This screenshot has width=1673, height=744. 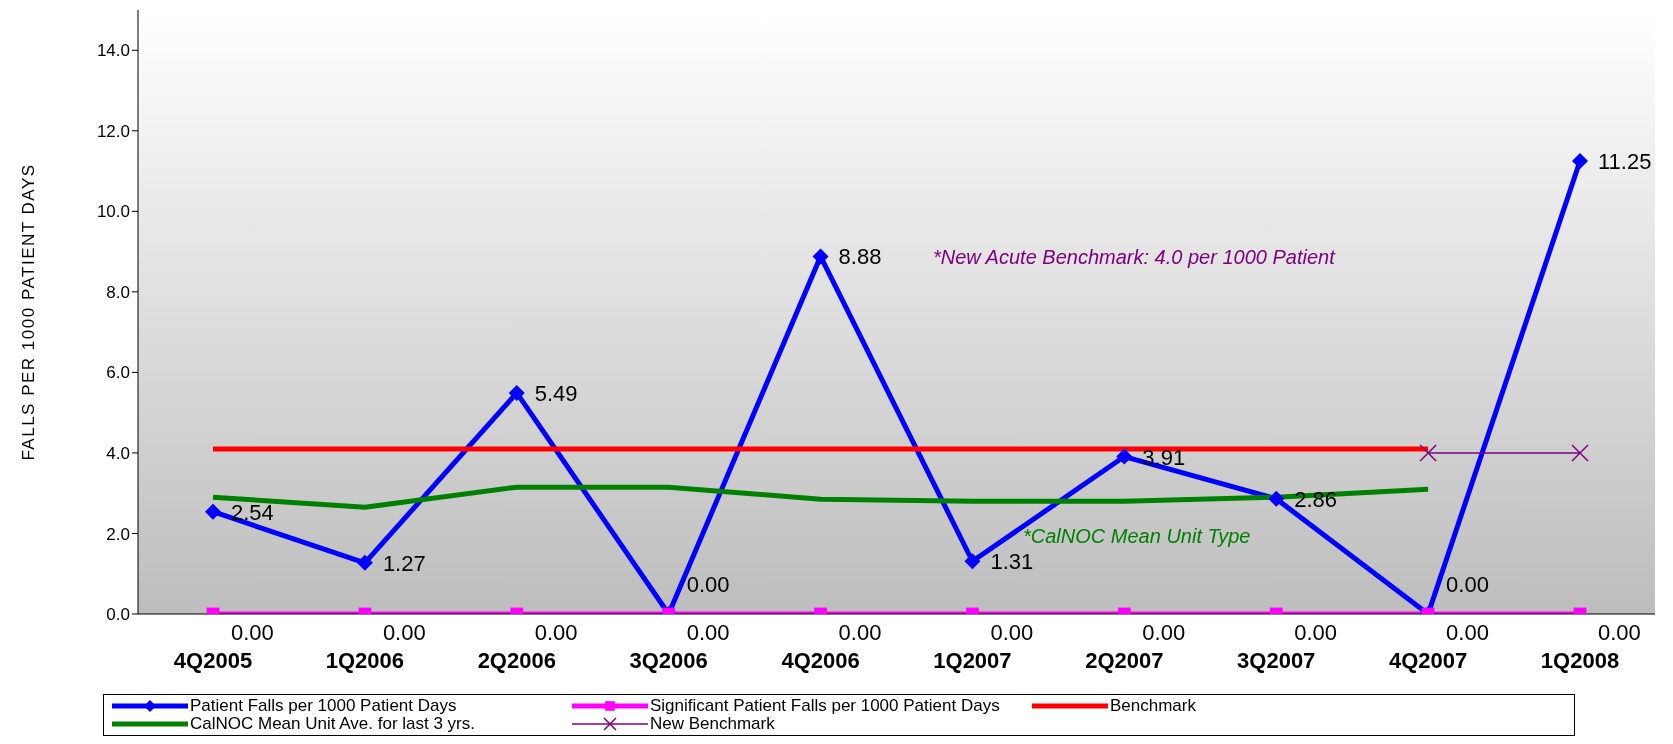 I want to click on legend-label: Significant Patient Falls per 1000 Patient Days, so click(x=825, y=705).